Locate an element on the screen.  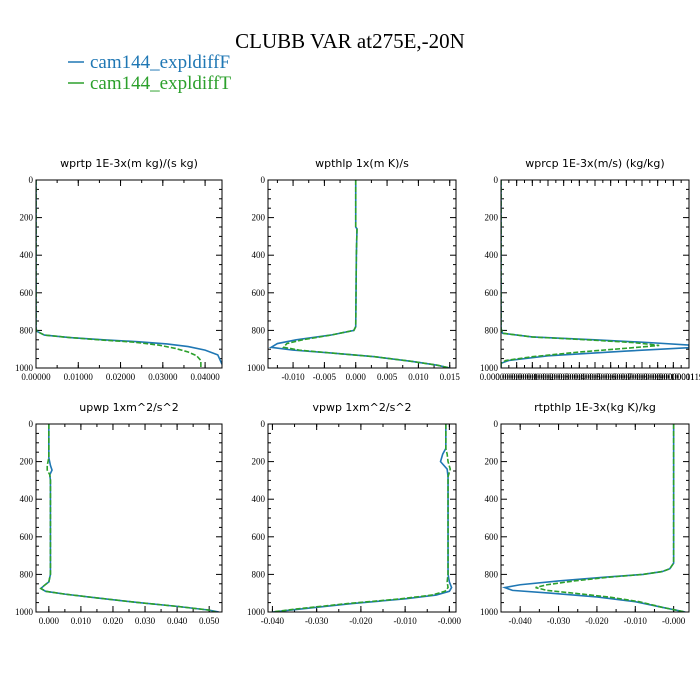
panel-title: upwp 1xm^2/s^2 is located at coordinates (129, 407).